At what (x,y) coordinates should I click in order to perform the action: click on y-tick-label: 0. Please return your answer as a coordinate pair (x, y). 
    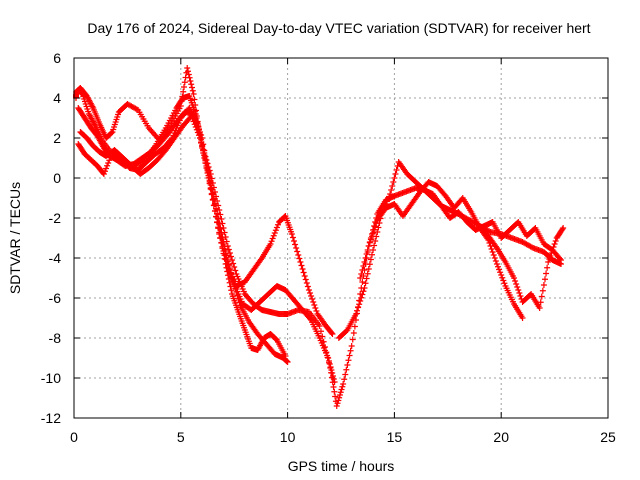
    Looking at the image, I should click on (57, 178).